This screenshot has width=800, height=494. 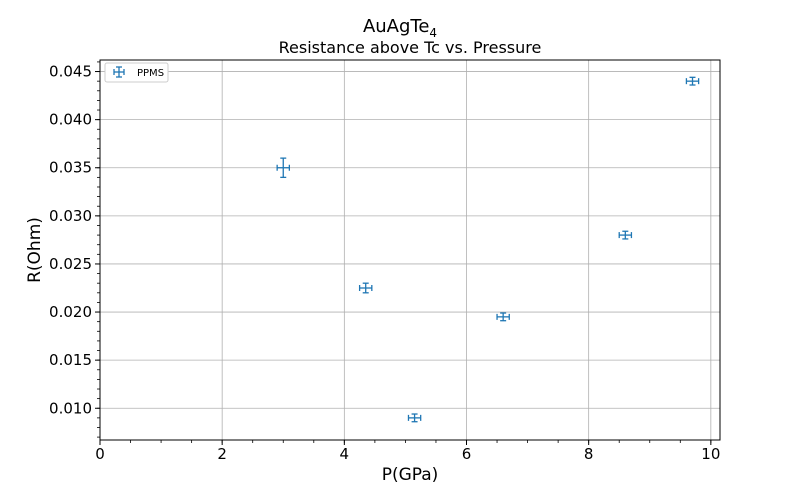 I want to click on legend-marker, so click(x=119, y=72).